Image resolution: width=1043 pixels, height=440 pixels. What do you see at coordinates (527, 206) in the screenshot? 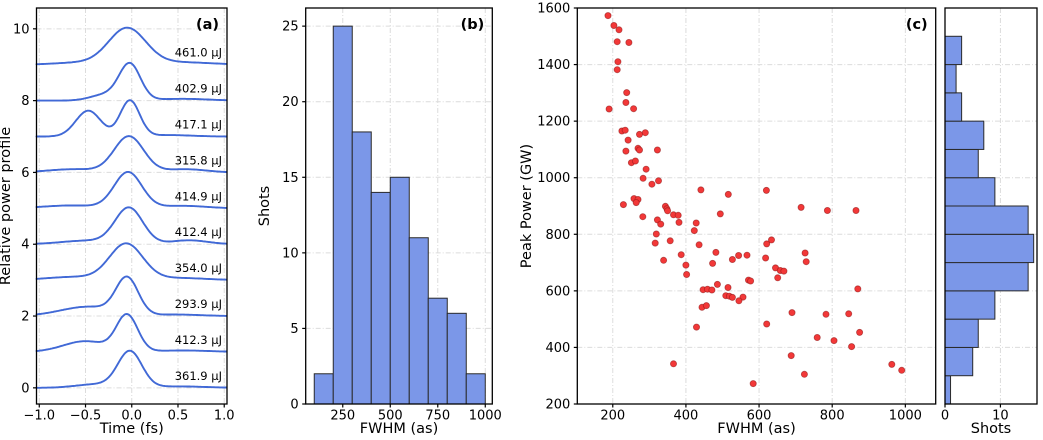
I see `y-axis-label: Peak Power (GW)` at bounding box center [527, 206].